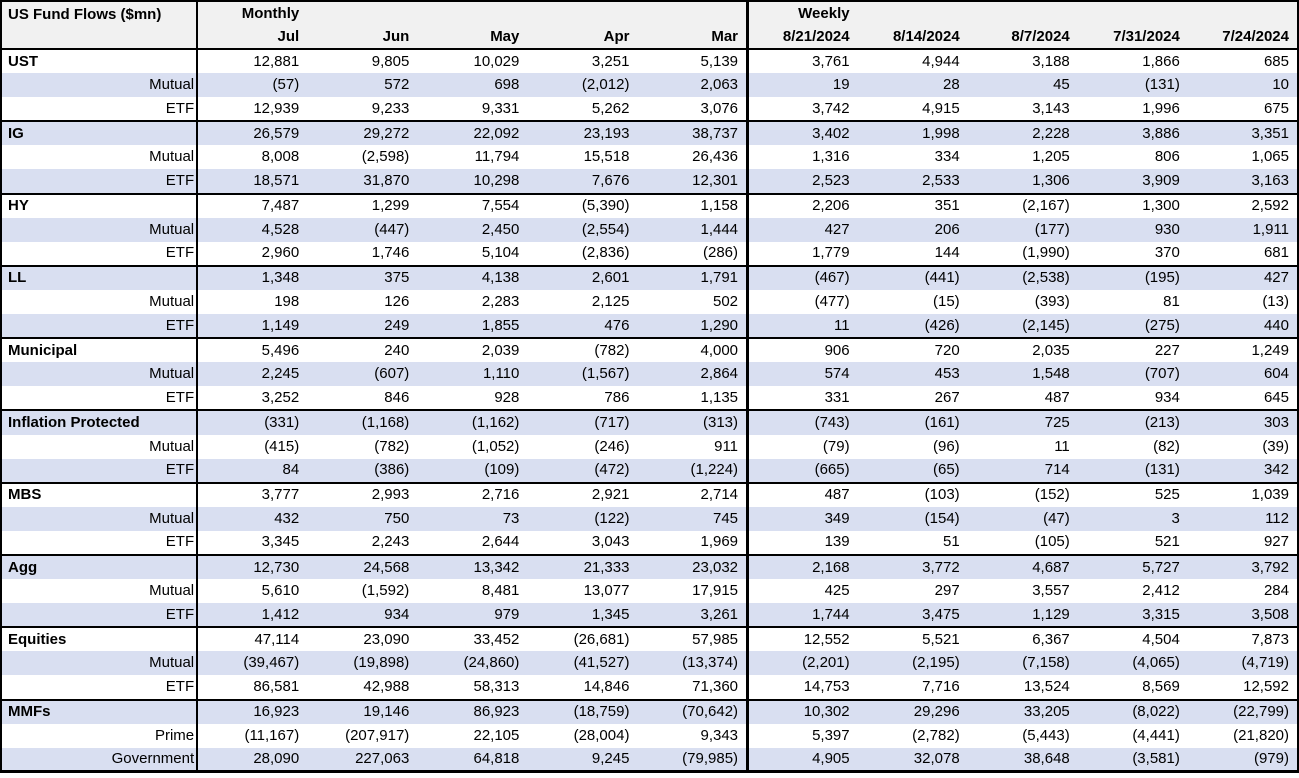 The image size is (1299, 778). Describe the element at coordinates (582, 326) in the screenshot. I see `cell-value: 476` at that location.